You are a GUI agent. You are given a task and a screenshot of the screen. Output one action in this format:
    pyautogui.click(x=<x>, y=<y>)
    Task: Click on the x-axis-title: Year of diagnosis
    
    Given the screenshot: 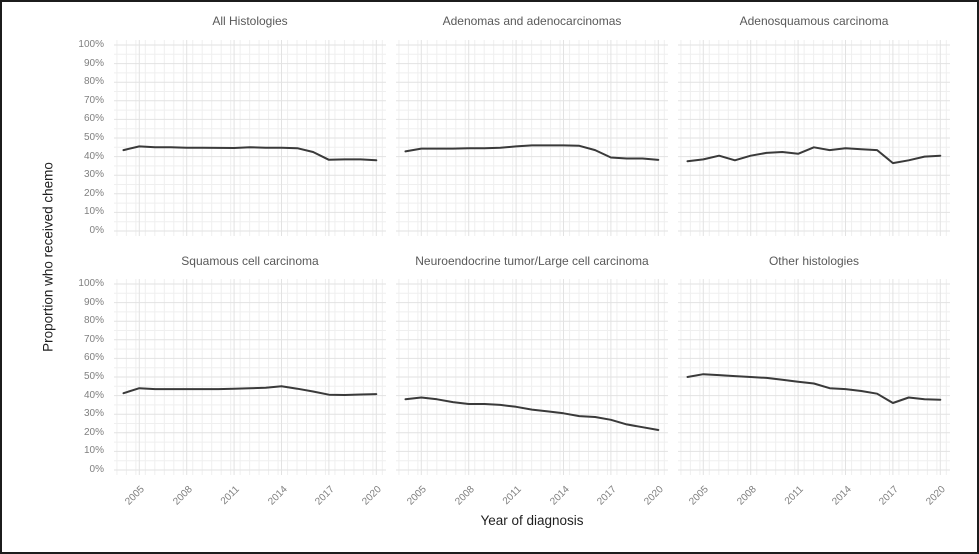 What is the action you would take?
    pyautogui.click(x=532, y=520)
    